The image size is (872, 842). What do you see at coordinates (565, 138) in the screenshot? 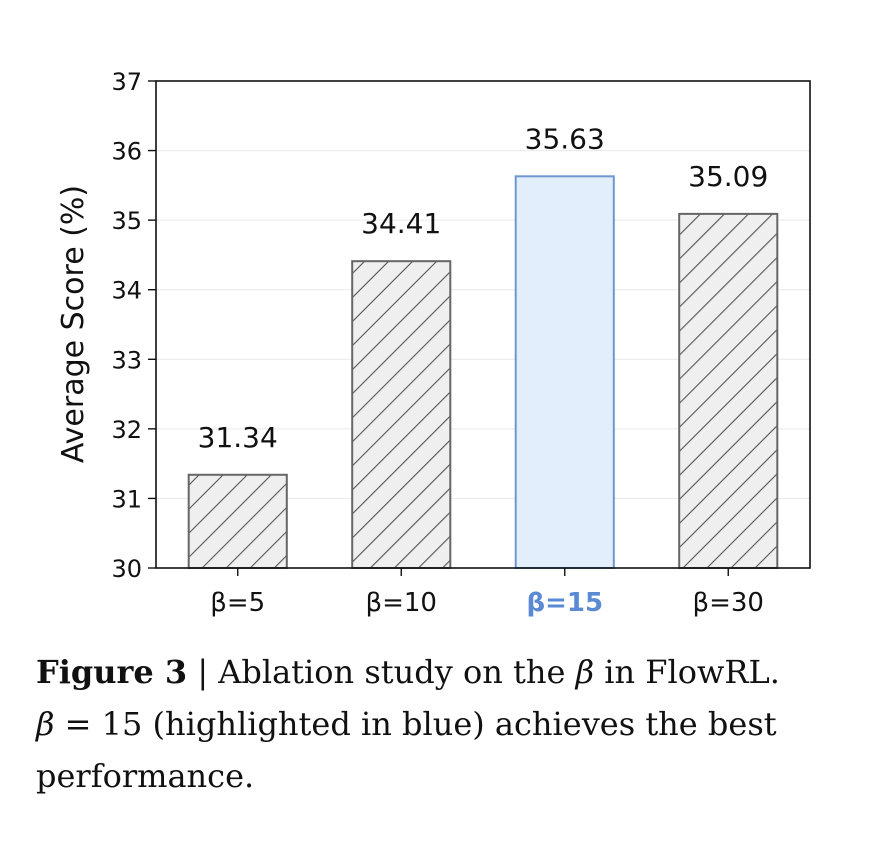
I see `data-label: 35.63` at bounding box center [565, 138].